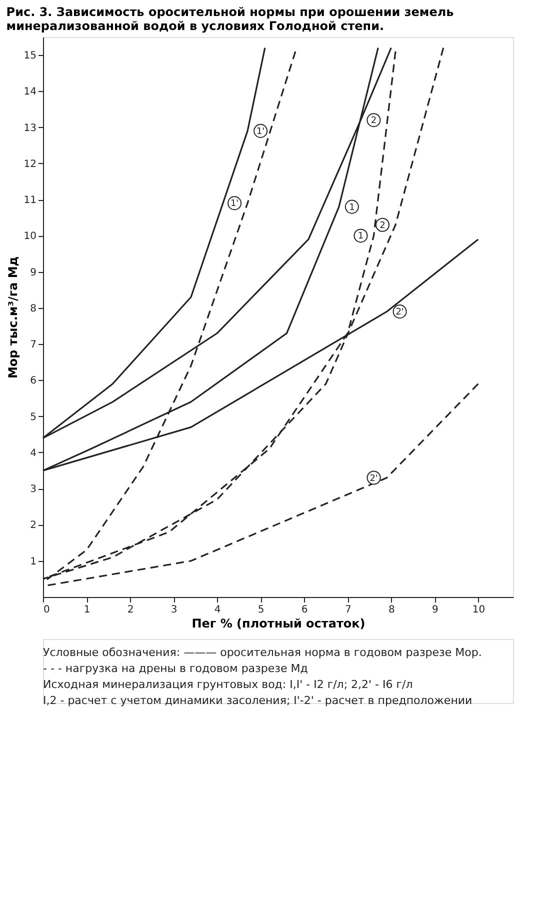  Describe the element at coordinates (33, 381) in the screenshot. I see `y-tick-label: 6` at that location.